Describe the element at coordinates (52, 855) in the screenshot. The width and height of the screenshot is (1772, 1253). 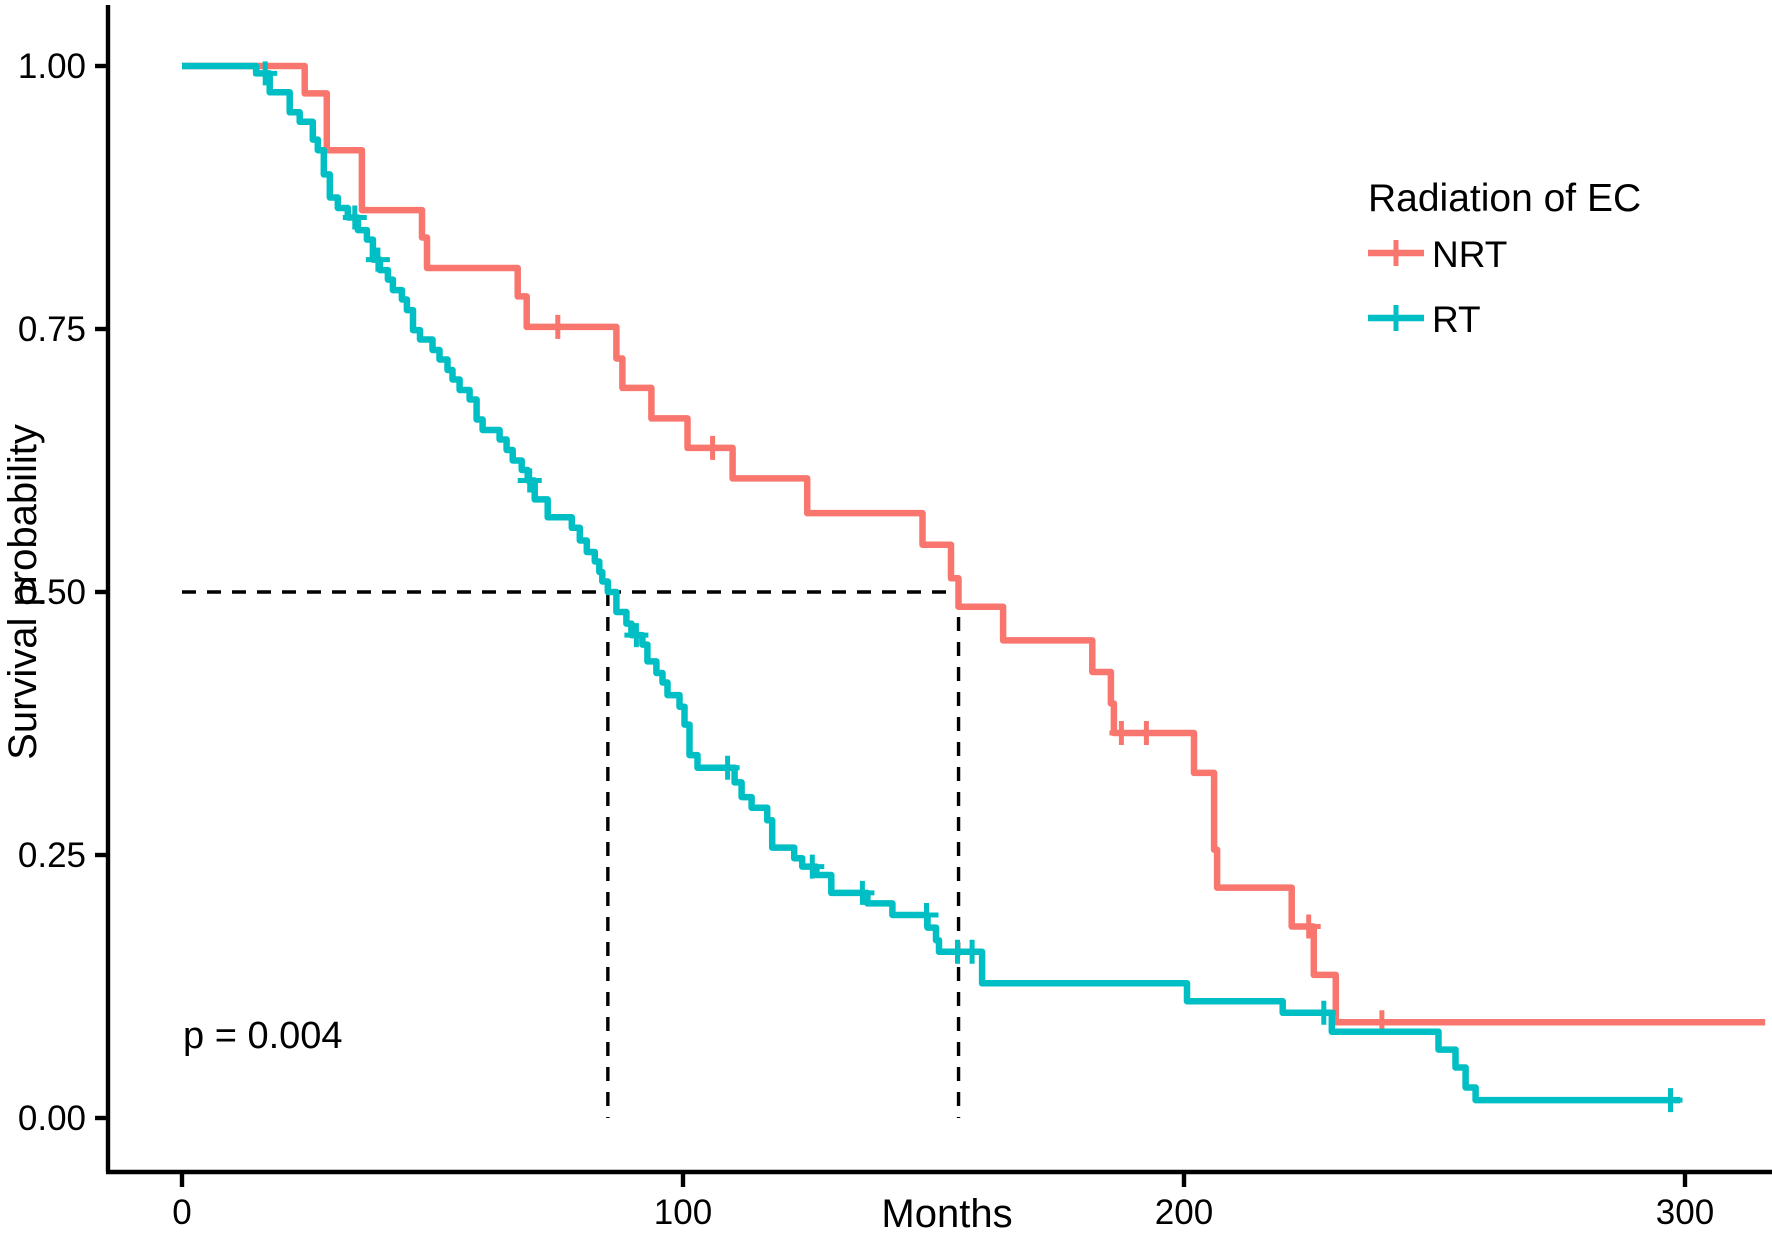
I see `y-tick-label: 0.25` at that location.